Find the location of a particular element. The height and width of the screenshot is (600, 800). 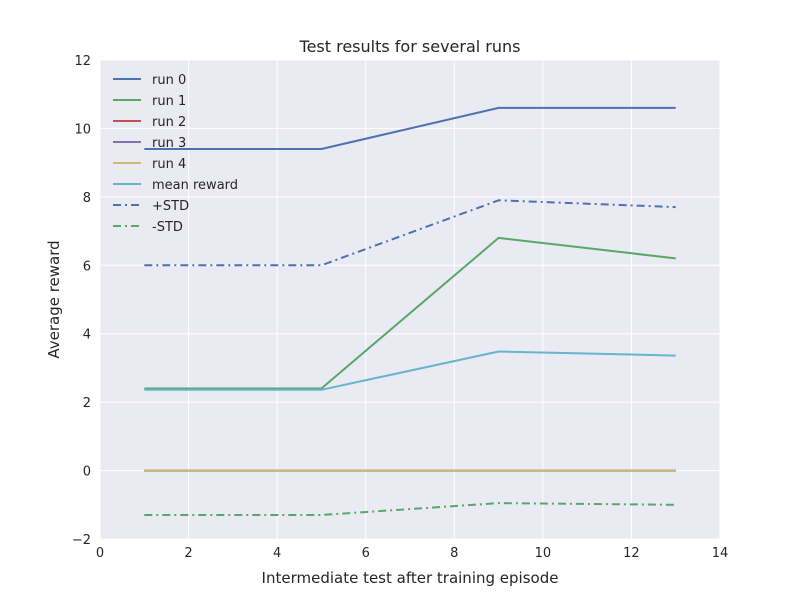

y-tick-label: 8 is located at coordinates (87, 198).